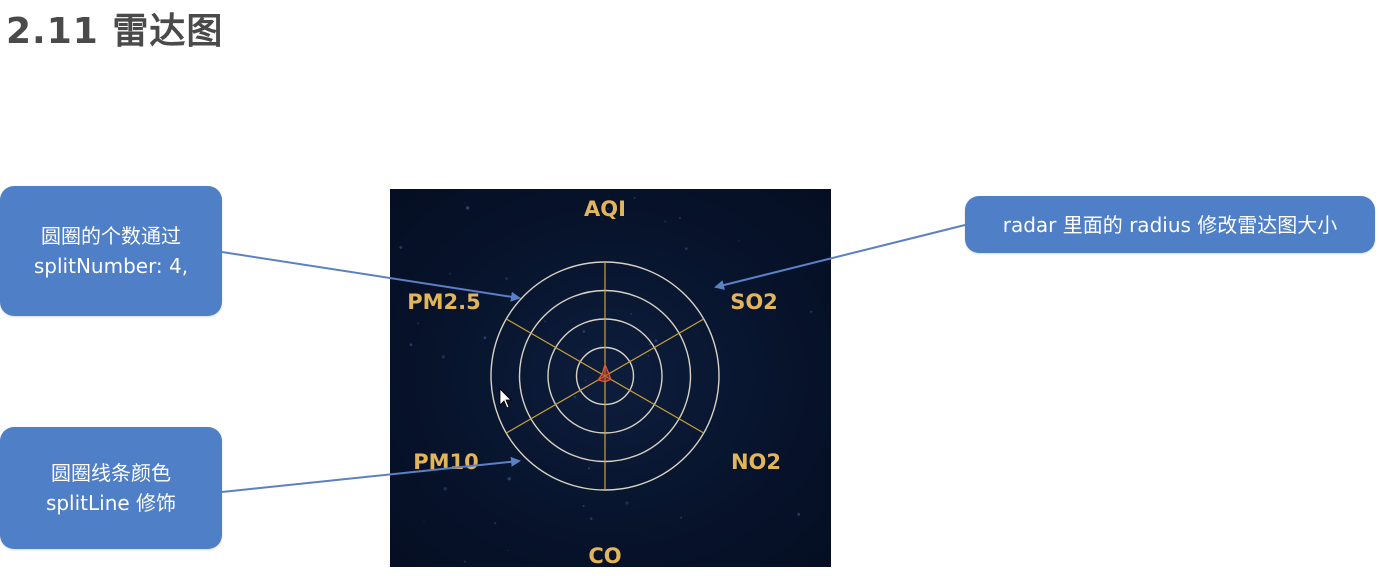  Describe the element at coordinates (111, 236) in the screenshot. I see `callout-split-number-line1: 圆圈的个数通过` at that location.